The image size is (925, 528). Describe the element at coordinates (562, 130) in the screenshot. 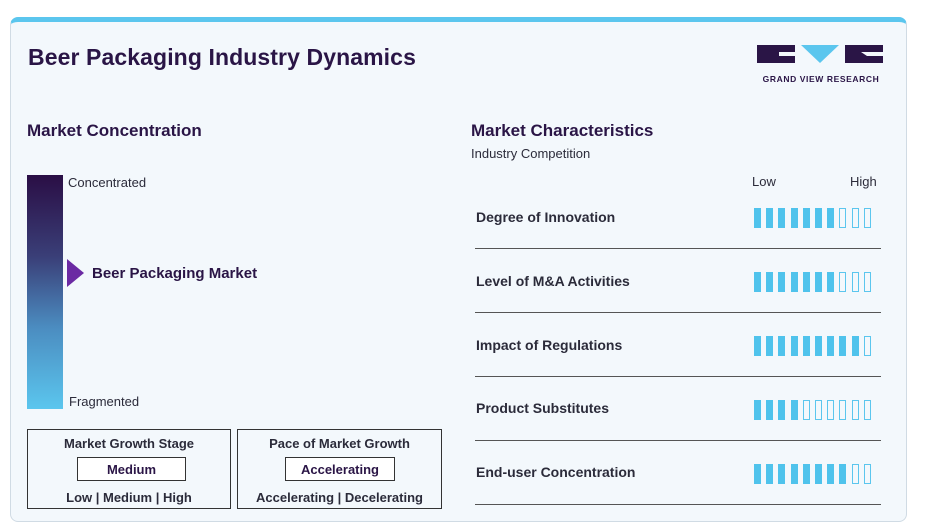

I see `market-characteristics-title: Market Characteristics` at that location.